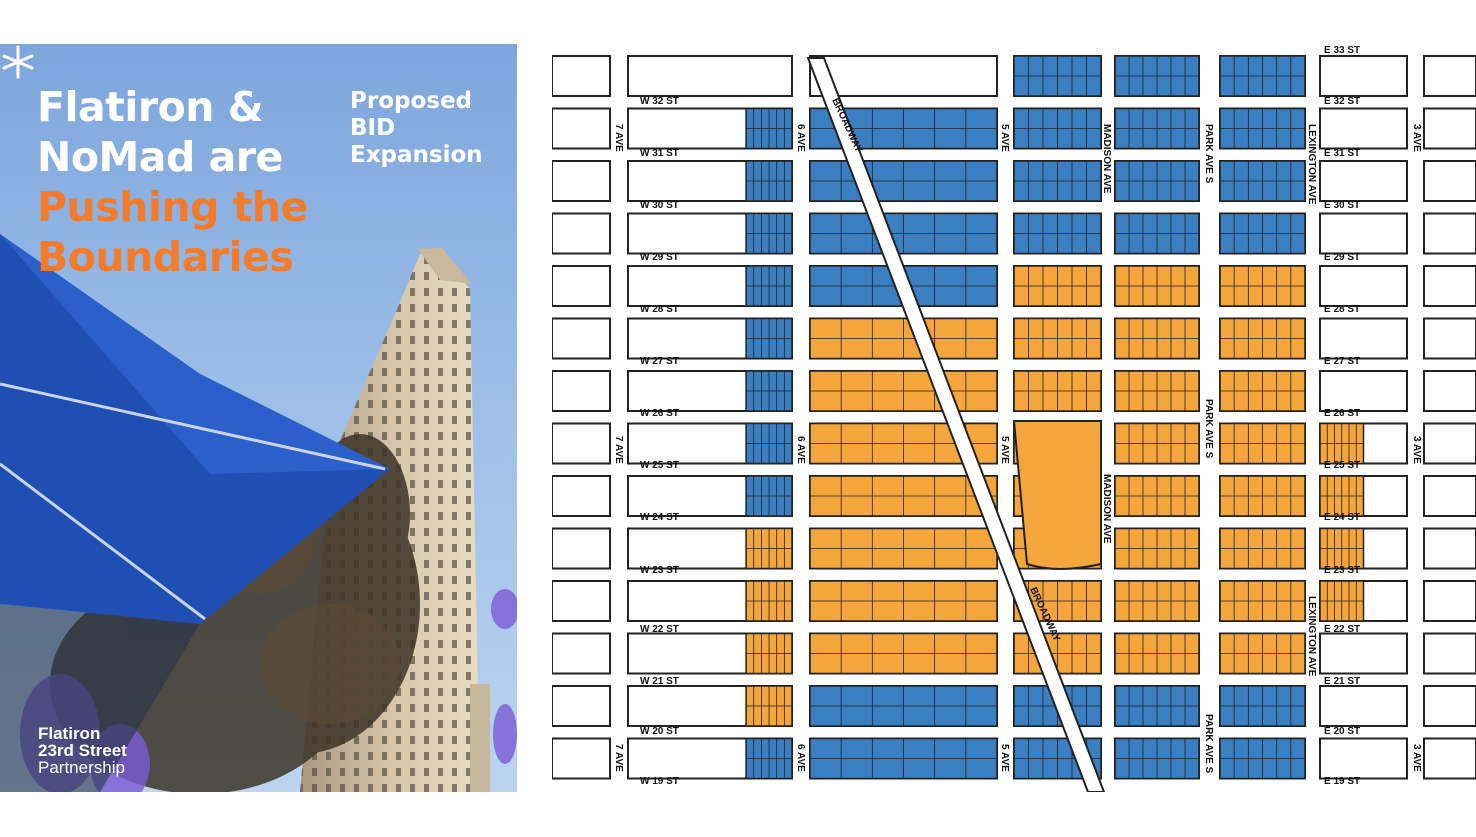 The width and height of the screenshot is (1476, 837). What do you see at coordinates (1342, 50) in the screenshot?
I see `east-street-label: E 33 ST` at bounding box center [1342, 50].